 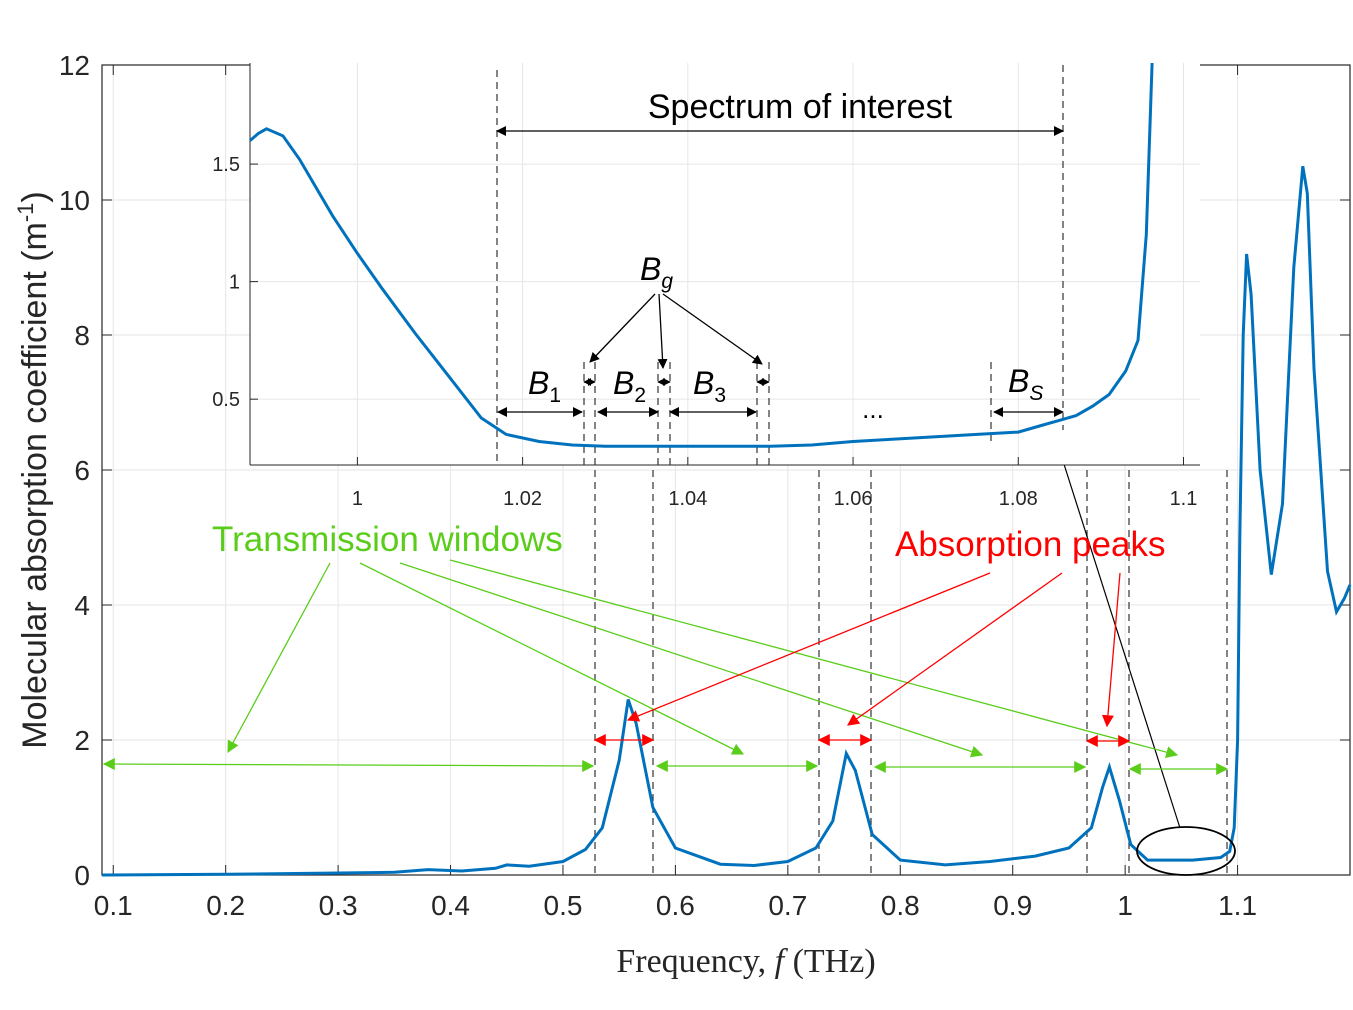 What do you see at coordinates (226, 400) in the screenshot?
I see `inset-y-tick-label: 0.5` at bounding box center [226, 400].